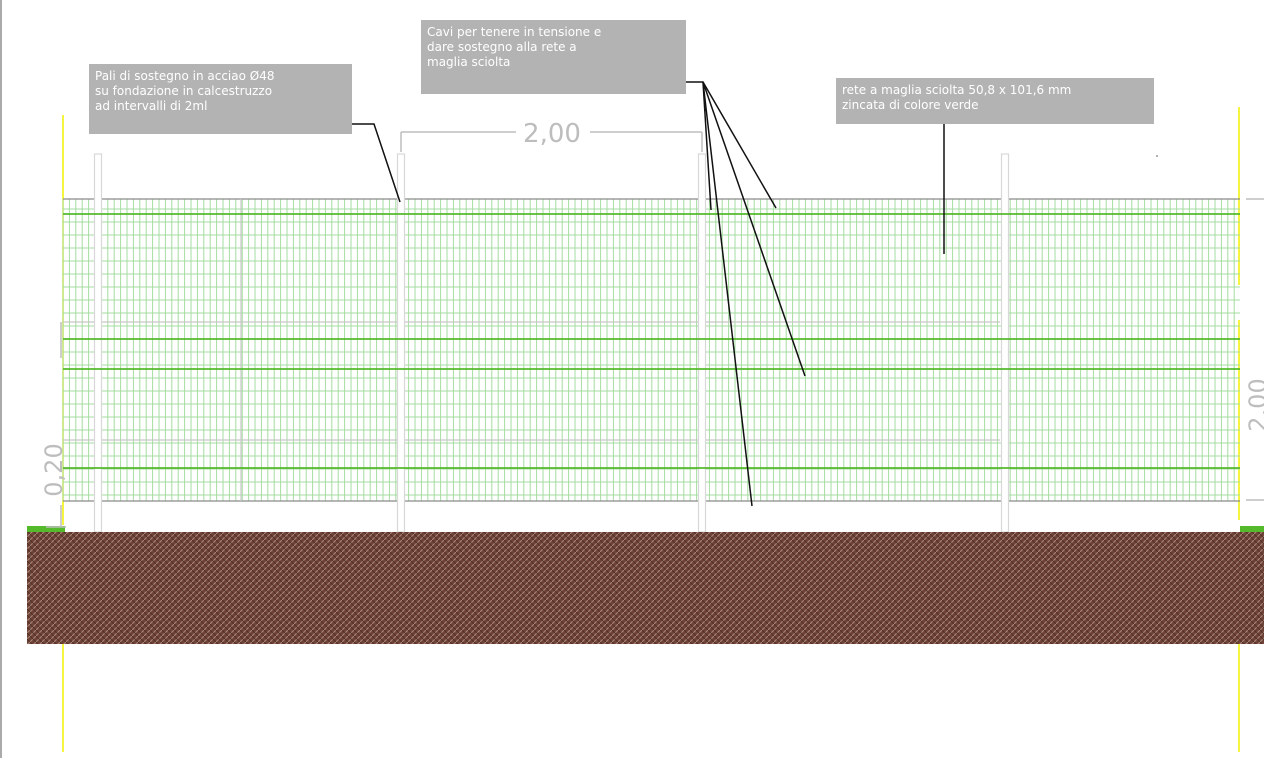 The height and width of the screenshot is (758, 1264). What do you see at coordinates (502, 47) in the screenshot?
I see `callout-cables-line-2: dare sostegno alla rete a` at bounding box center [502, 47].